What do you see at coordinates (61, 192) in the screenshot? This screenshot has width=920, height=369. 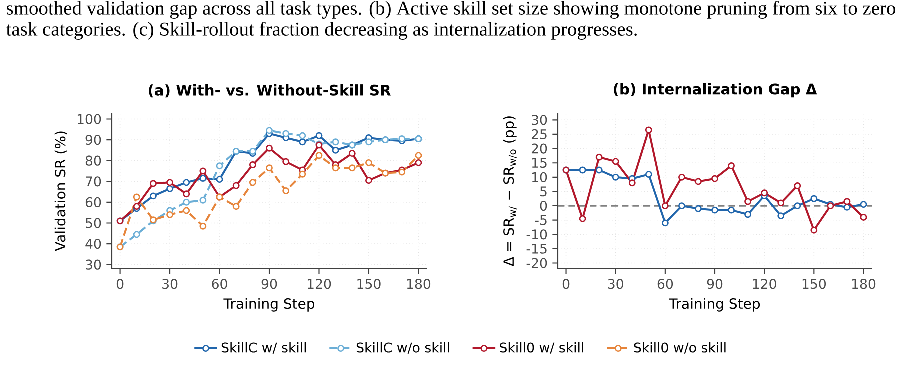 I see `y-axis-title: Validation SR (%)` at bounding box center [61, 192].